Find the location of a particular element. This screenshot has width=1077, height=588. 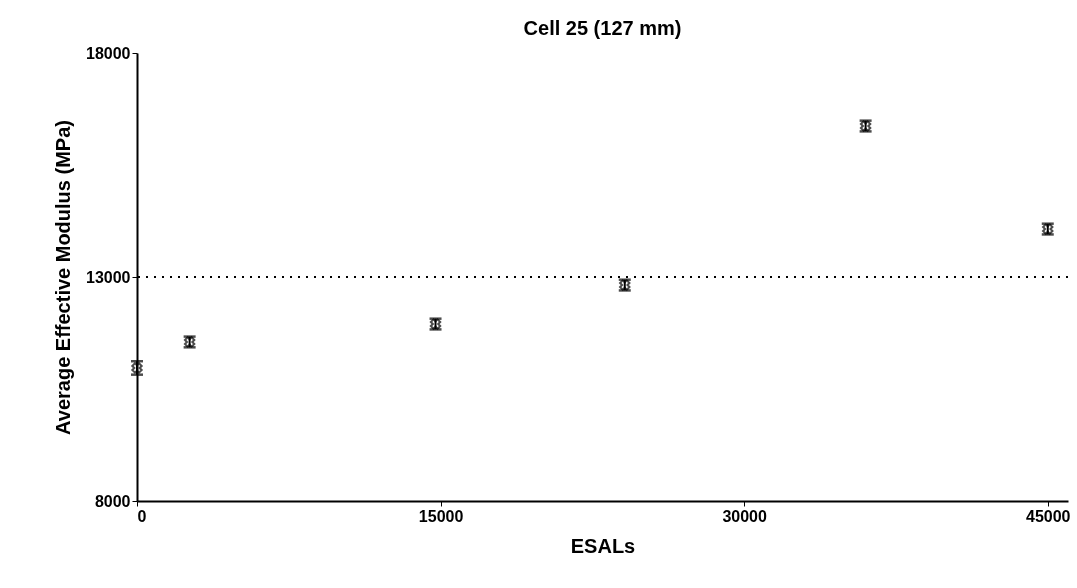

x-tick-label: 0 is located at coordinates (142, 516).